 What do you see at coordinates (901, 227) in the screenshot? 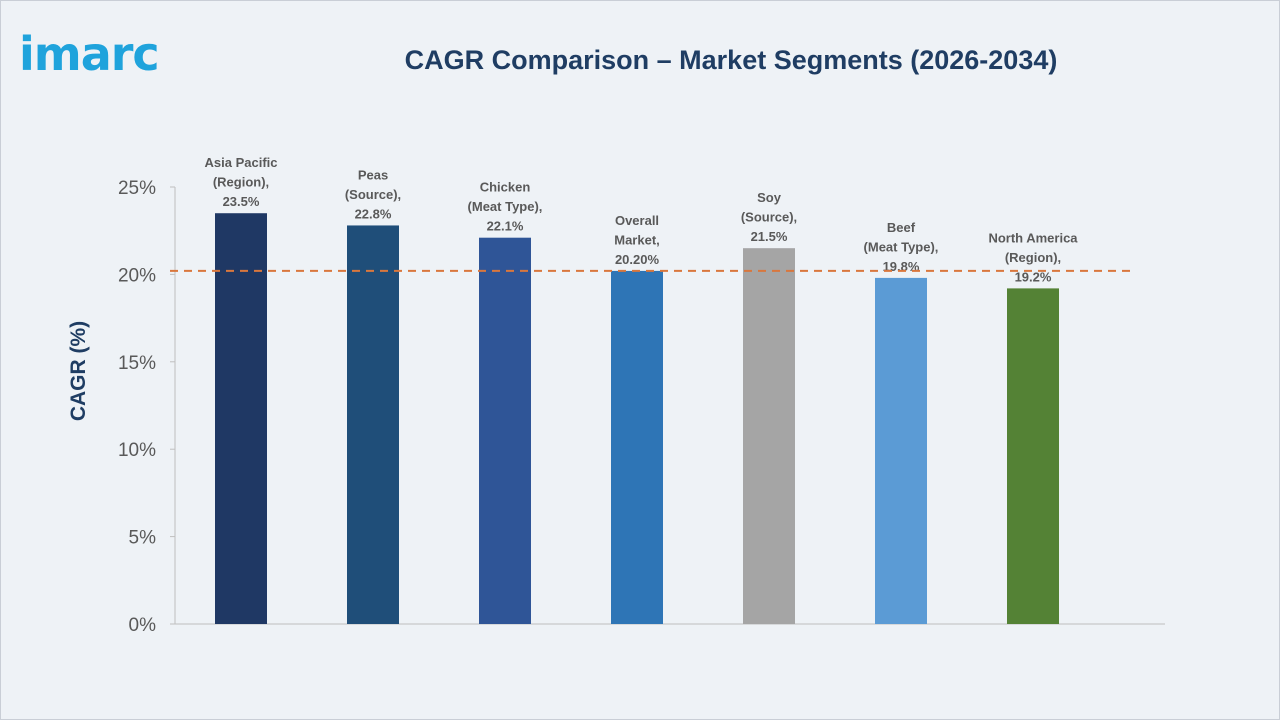
I see `data-label: Beef` at bounding box center [901, 227].